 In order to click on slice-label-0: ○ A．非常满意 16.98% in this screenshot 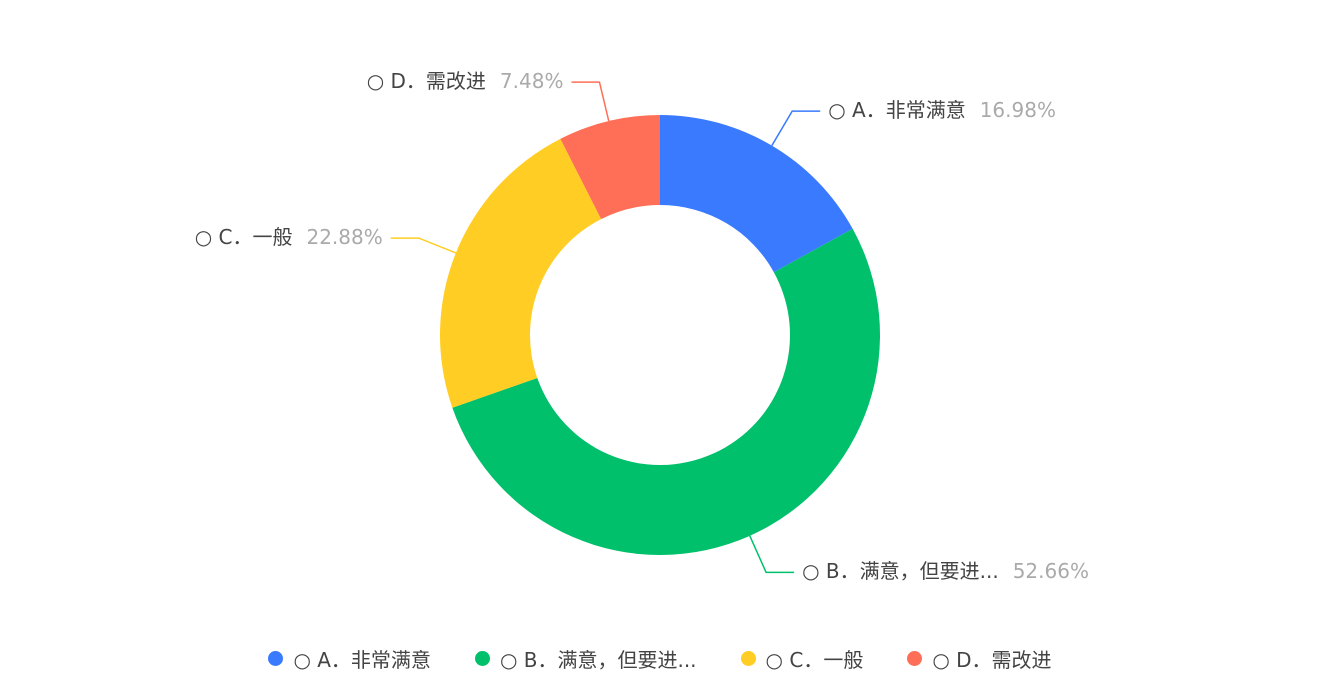, I will do `click(942, 110)`.